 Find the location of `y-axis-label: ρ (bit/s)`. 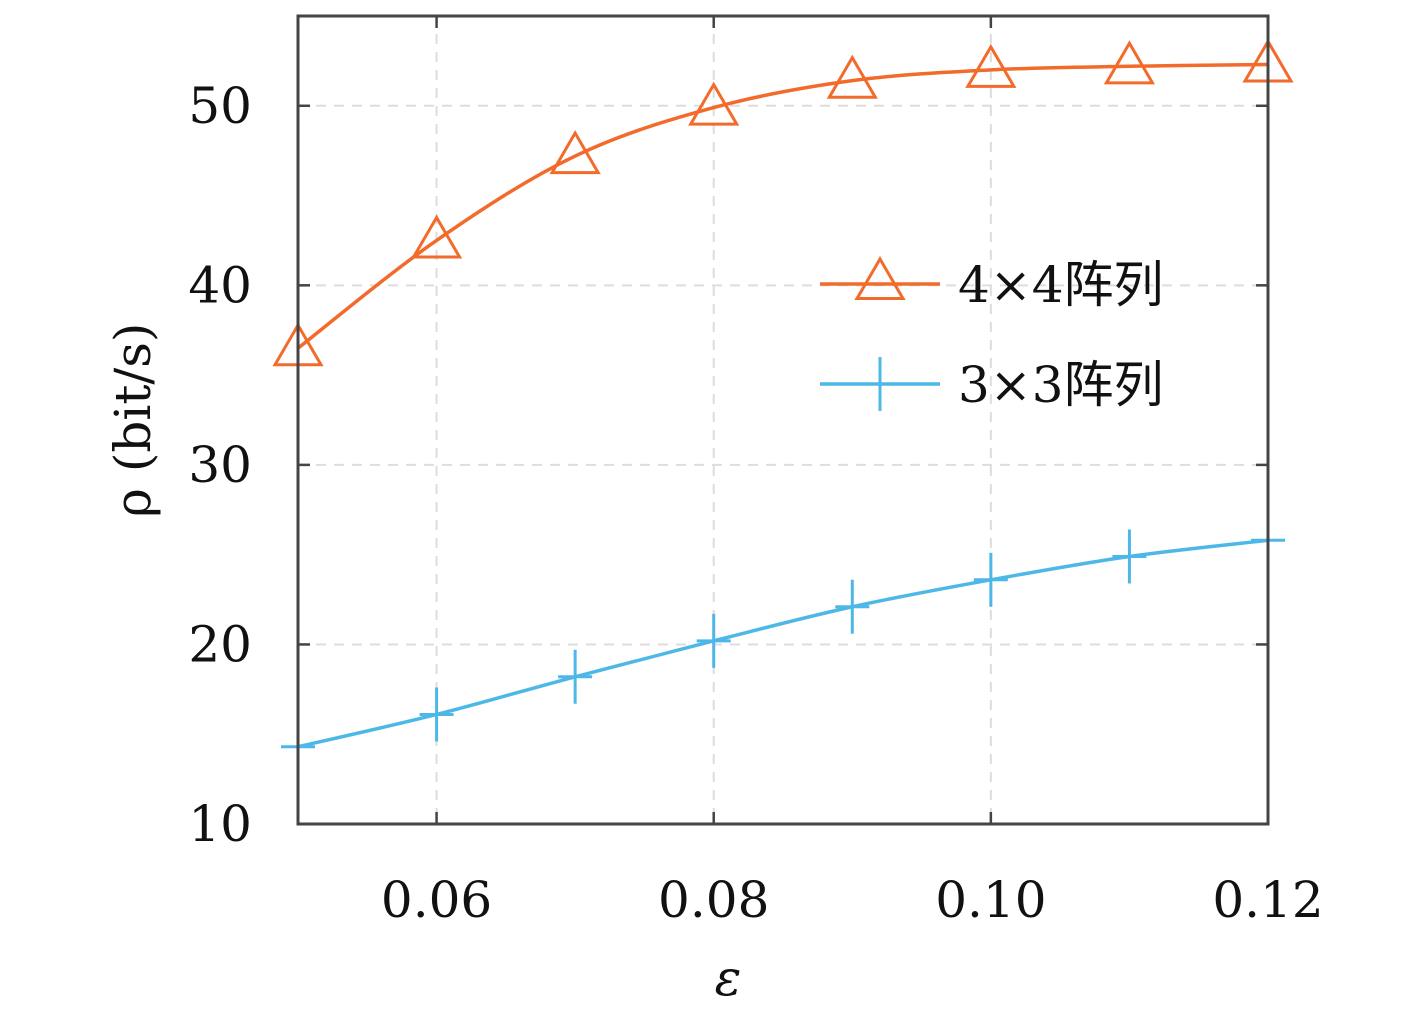

y-axis-label: ρ (bit/s) is located at coordinates (133, 420).